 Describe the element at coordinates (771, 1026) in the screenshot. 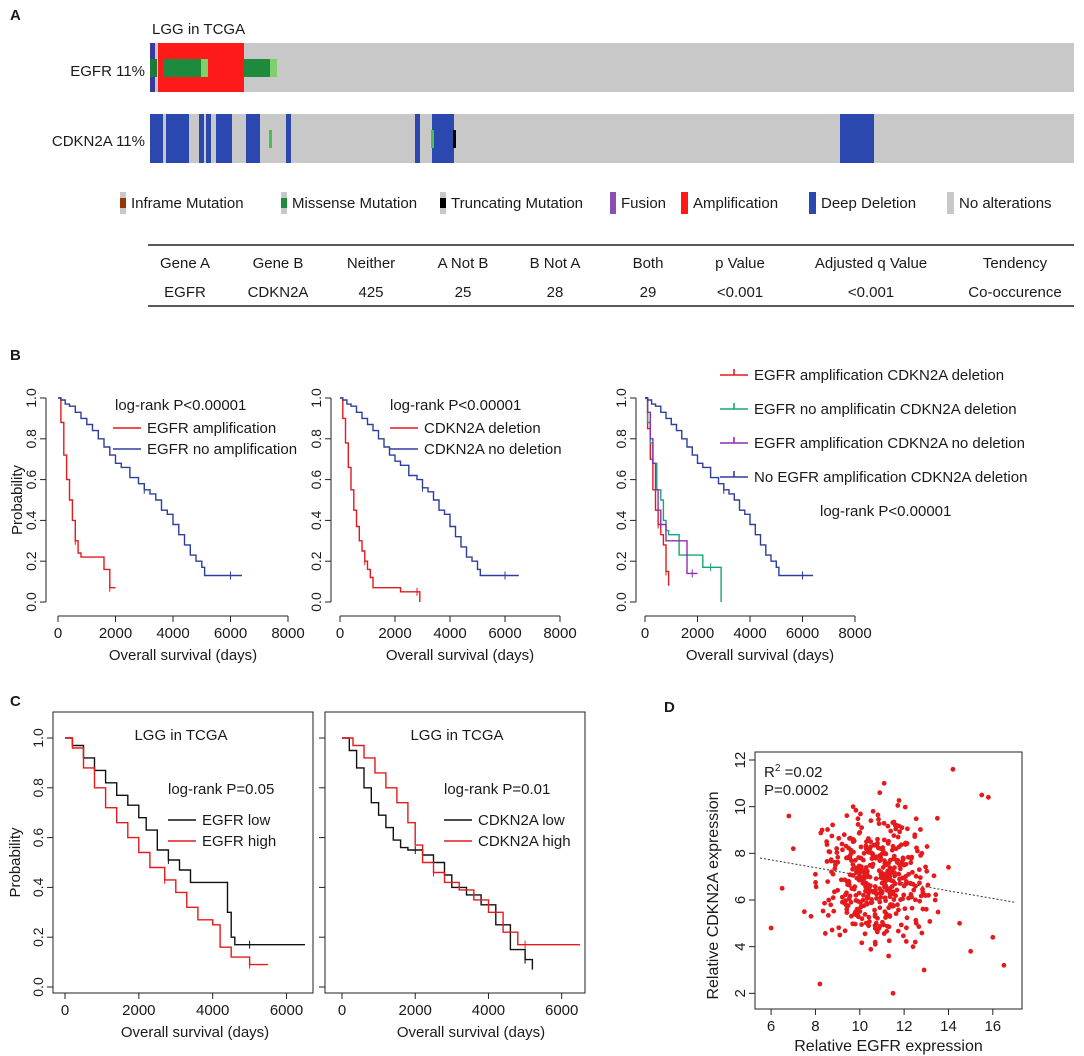

I see `x-tick-label: 6` at that location.